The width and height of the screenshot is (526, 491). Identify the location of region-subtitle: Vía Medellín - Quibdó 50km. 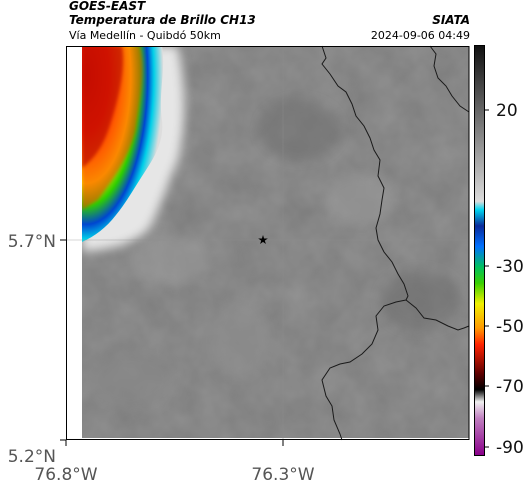
(145, 35).